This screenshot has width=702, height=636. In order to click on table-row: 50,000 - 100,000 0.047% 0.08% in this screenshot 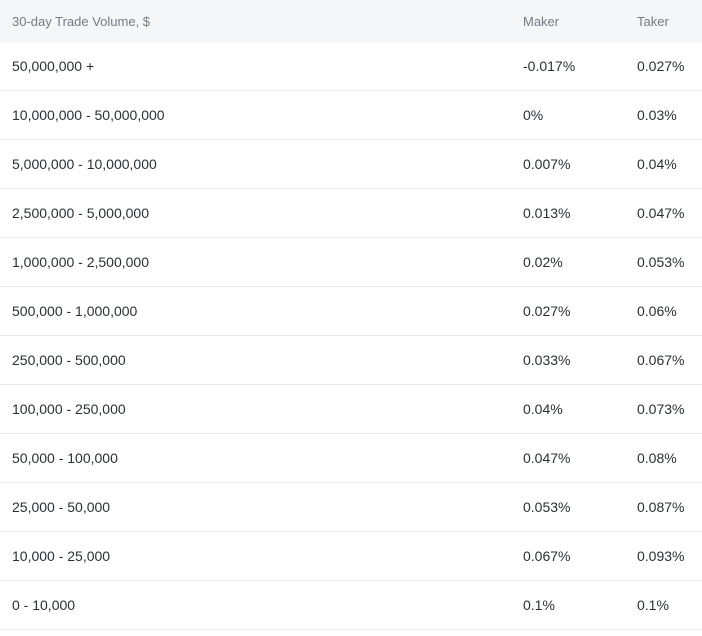, I will do `click(351, 458)`.